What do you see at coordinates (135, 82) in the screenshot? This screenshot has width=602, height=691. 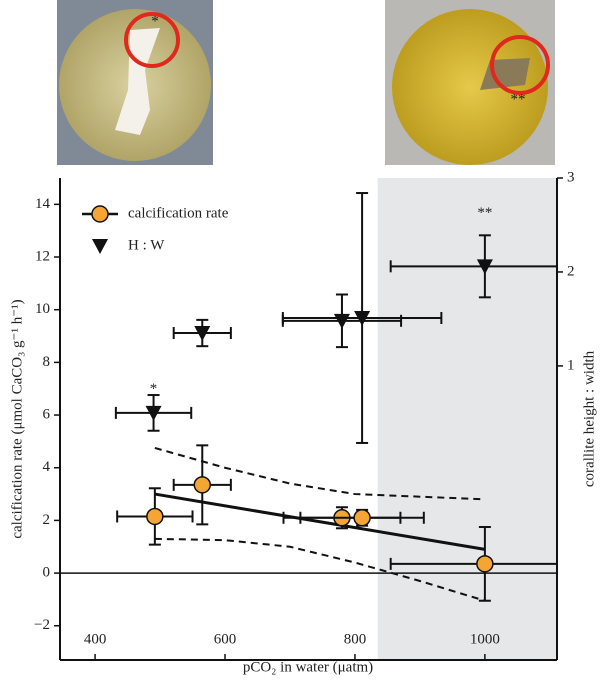 I see `photo-left: *` at bounding box center [135, 82].